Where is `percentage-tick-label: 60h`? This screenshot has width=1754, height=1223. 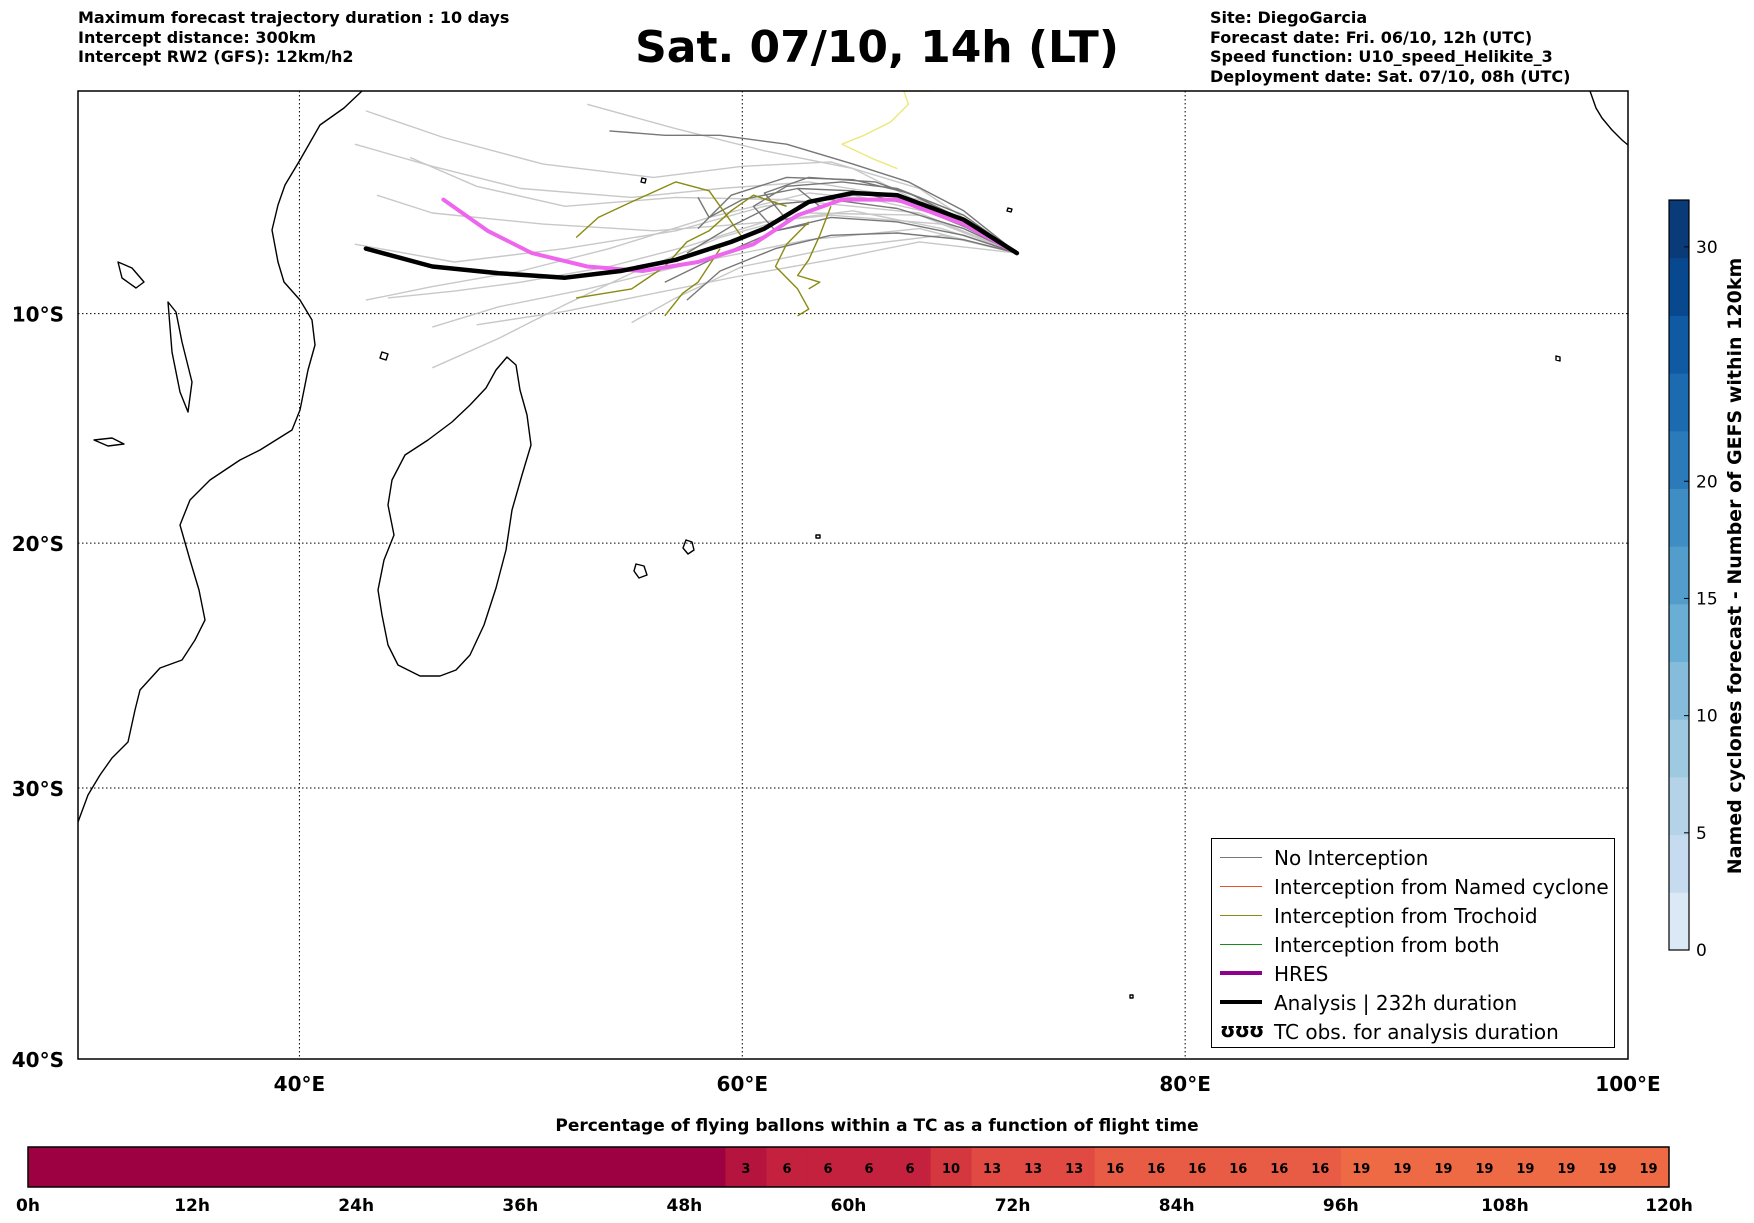
percentage-tick-label: 60h is located at coordinates (848, 1206).